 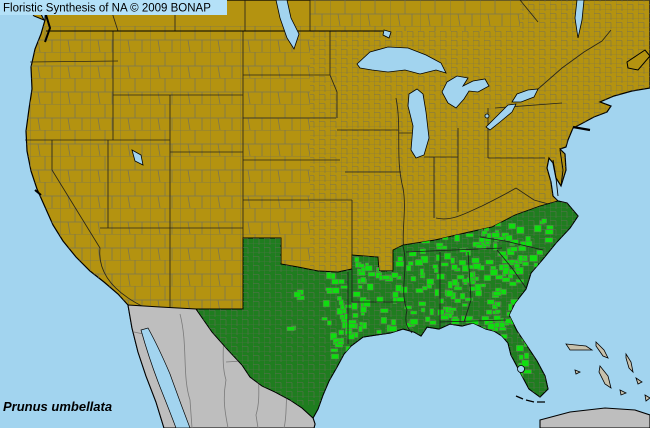 I want to click on lake-okeechobee, so click(x=521, y=369).